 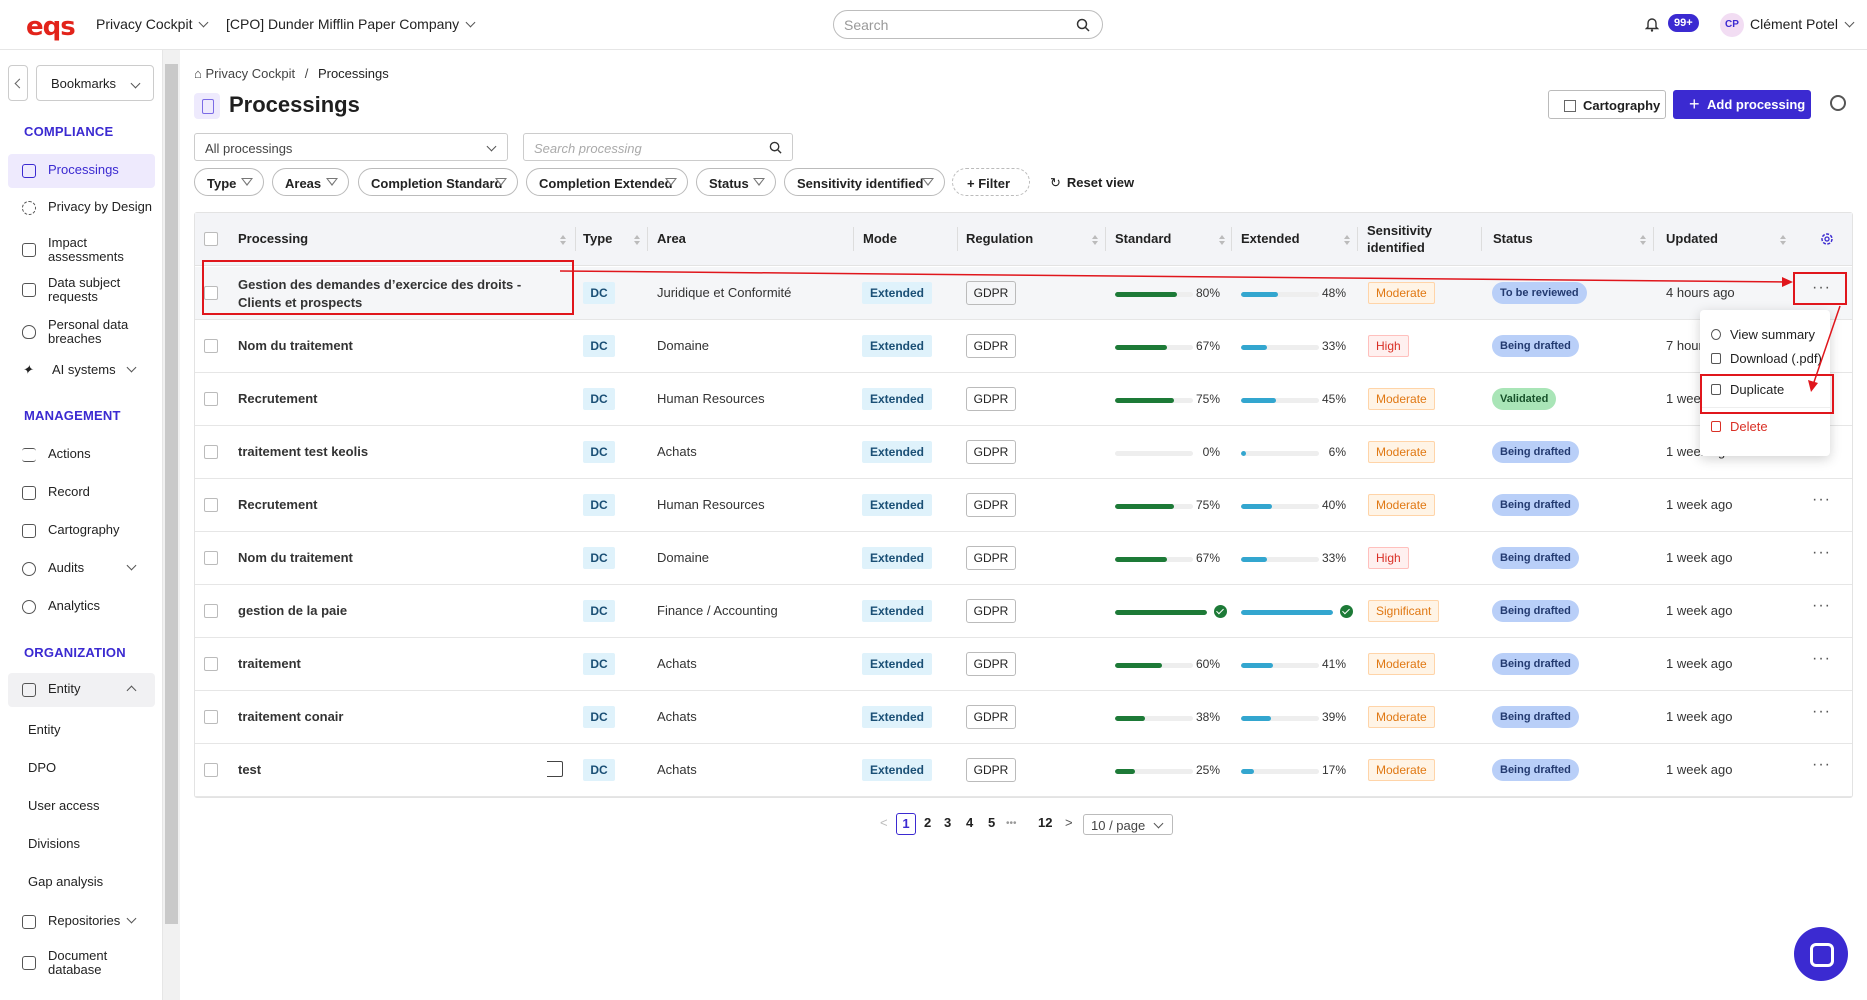 What do you see at coordinates (1765, 426) in the screenshot?
I see `menu-item-delete: Delete` at bounding box center [1765, 426].